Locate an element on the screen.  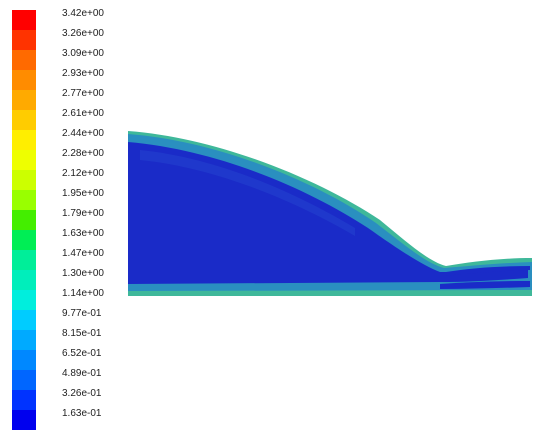
colorbar-tick-label: 1.14e+00 is located at coordinates (83, 293).